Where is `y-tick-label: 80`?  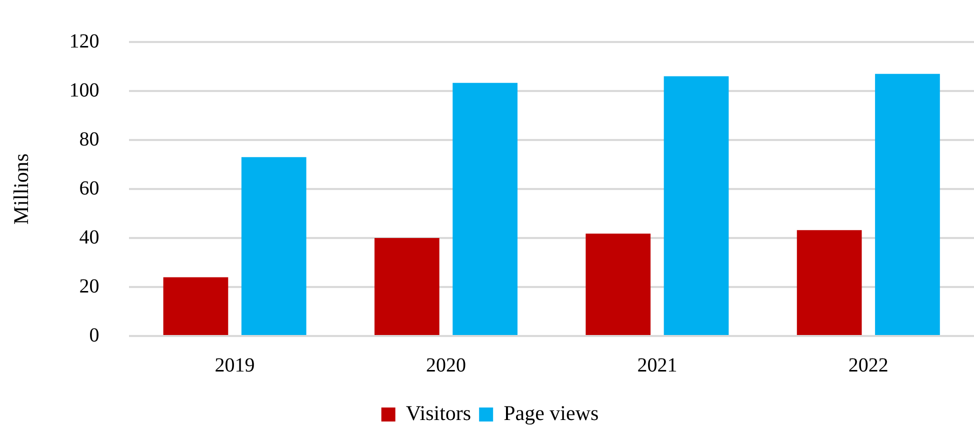 y-tick-label: 80 is located at coordinates (89, 139).